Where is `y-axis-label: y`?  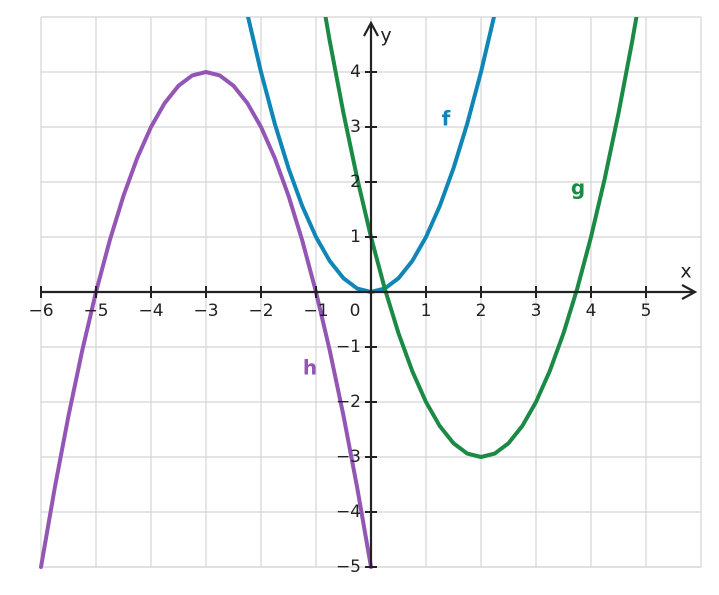
y-axis-label: y is located at coordinates (385, 36).